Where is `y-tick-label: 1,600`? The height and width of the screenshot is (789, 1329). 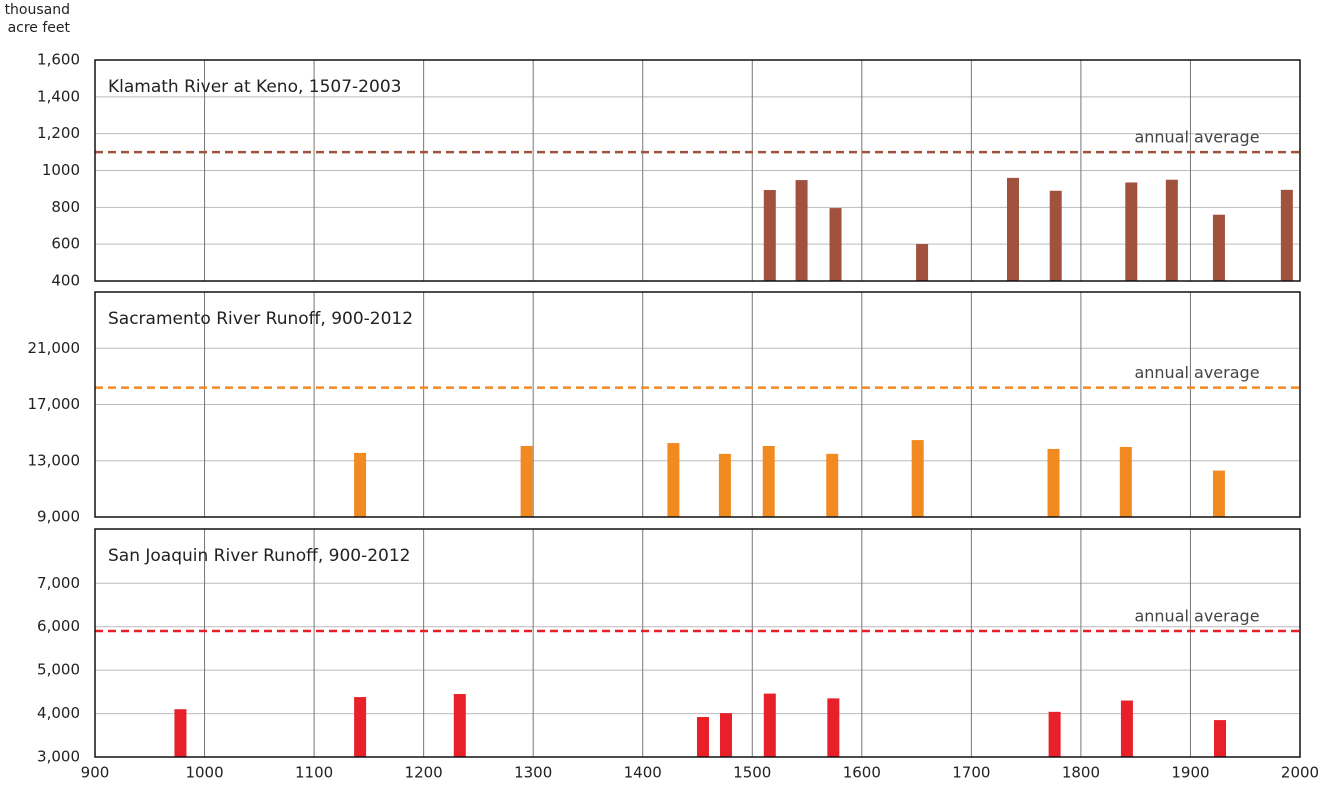
y-tick-label: 1,600 is located at coordinates (58, 60).